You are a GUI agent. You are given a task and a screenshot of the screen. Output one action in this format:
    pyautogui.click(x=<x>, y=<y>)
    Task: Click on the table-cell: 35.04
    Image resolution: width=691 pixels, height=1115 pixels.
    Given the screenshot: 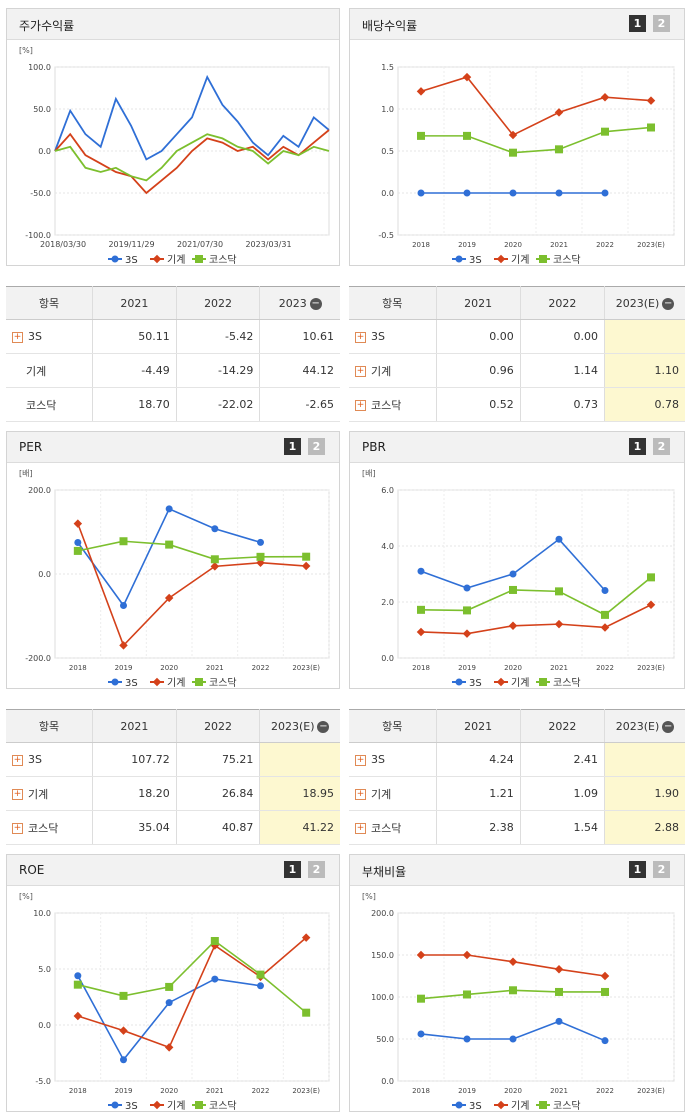 What is the action you would take?
    pyautogui.click(x=134, y=827)
    